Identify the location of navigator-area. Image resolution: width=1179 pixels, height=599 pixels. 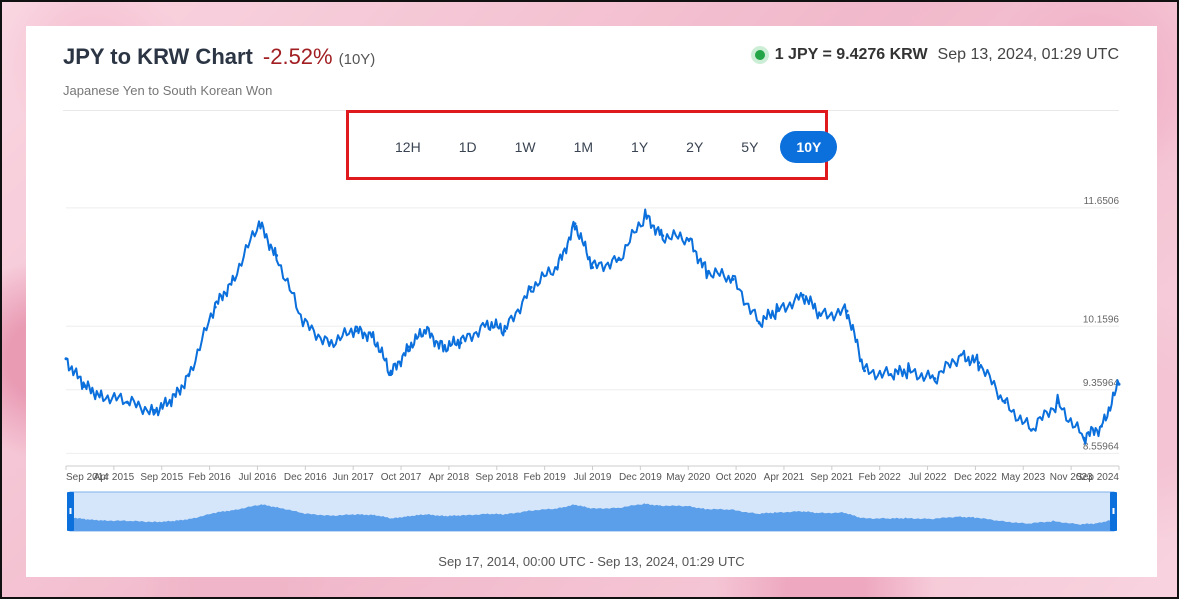
(592, 517).